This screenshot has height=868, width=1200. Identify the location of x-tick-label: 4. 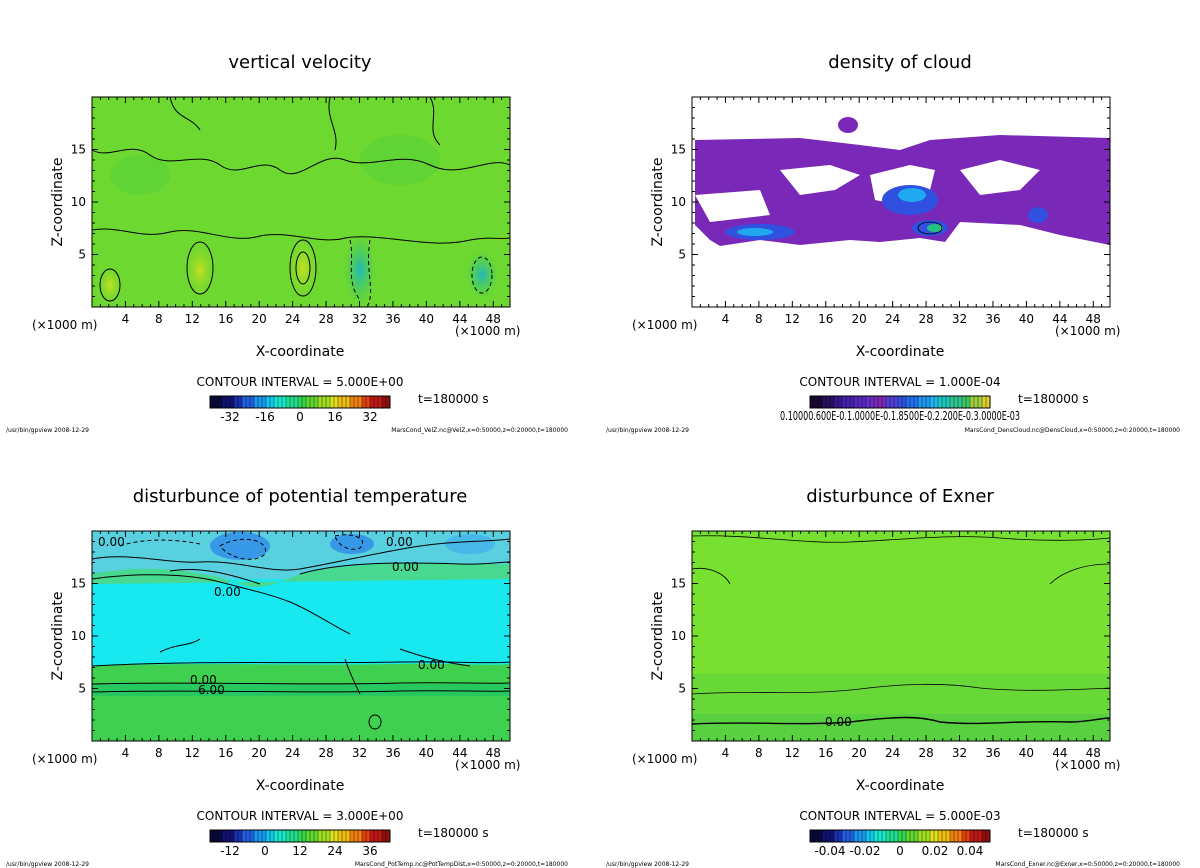
(126, 753).